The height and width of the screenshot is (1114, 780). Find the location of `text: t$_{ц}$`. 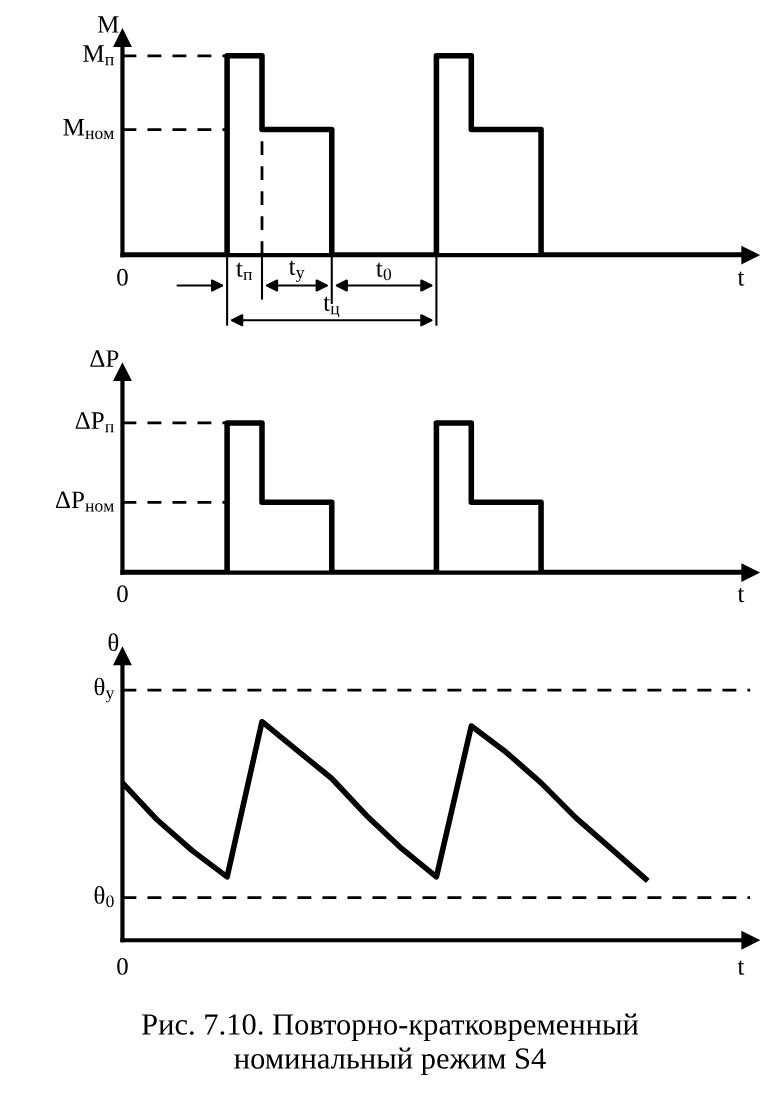

text: t$_{ц}$ is located at coordinates (331, 307).